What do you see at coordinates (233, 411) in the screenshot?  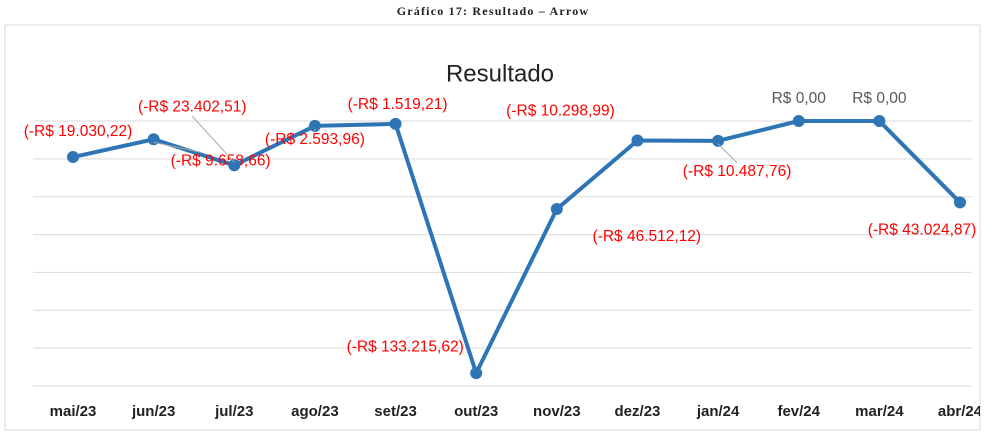 I see `x-tick-label: jul/23` at bounding box center [233, 411].